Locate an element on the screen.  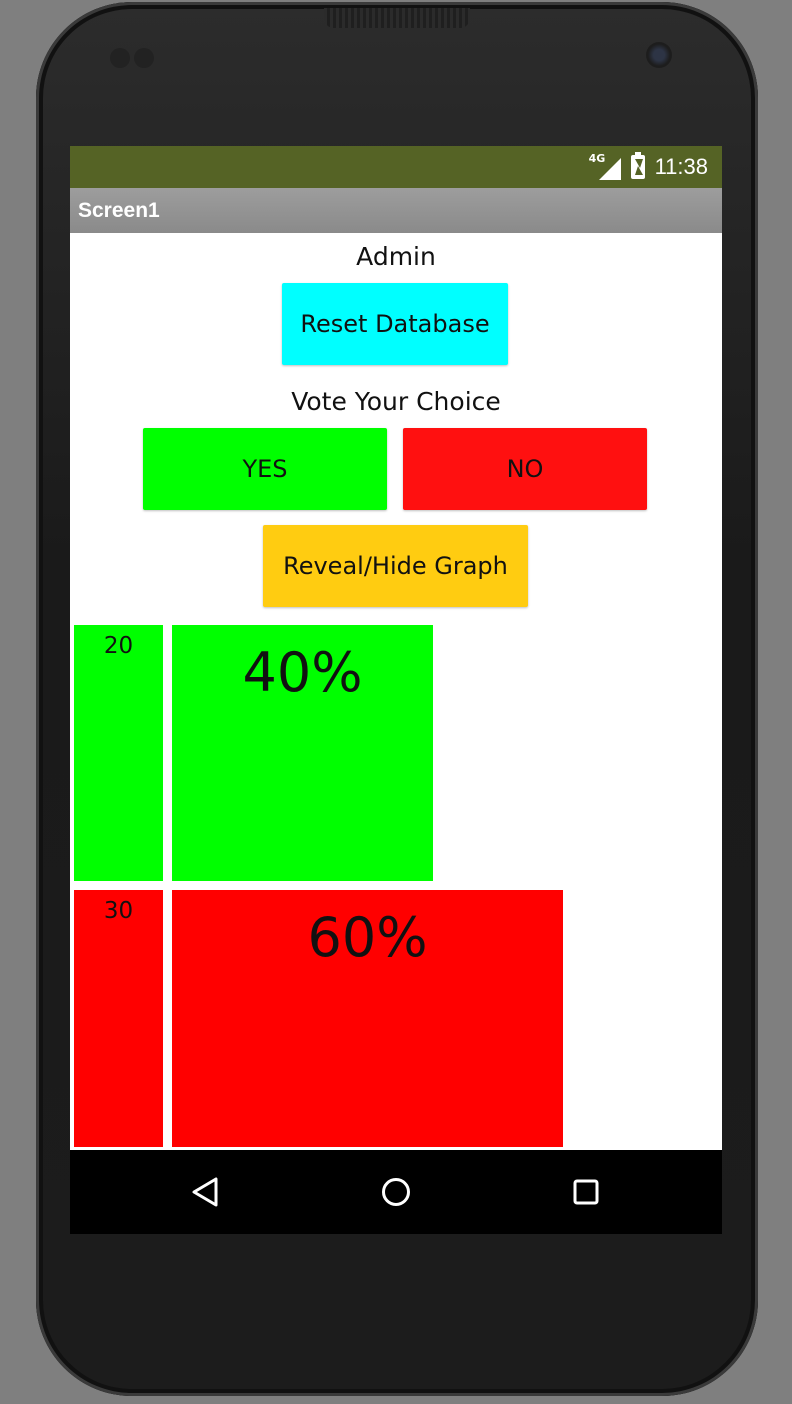
yes-count-box: 20 is located at coordinates (118, 753).